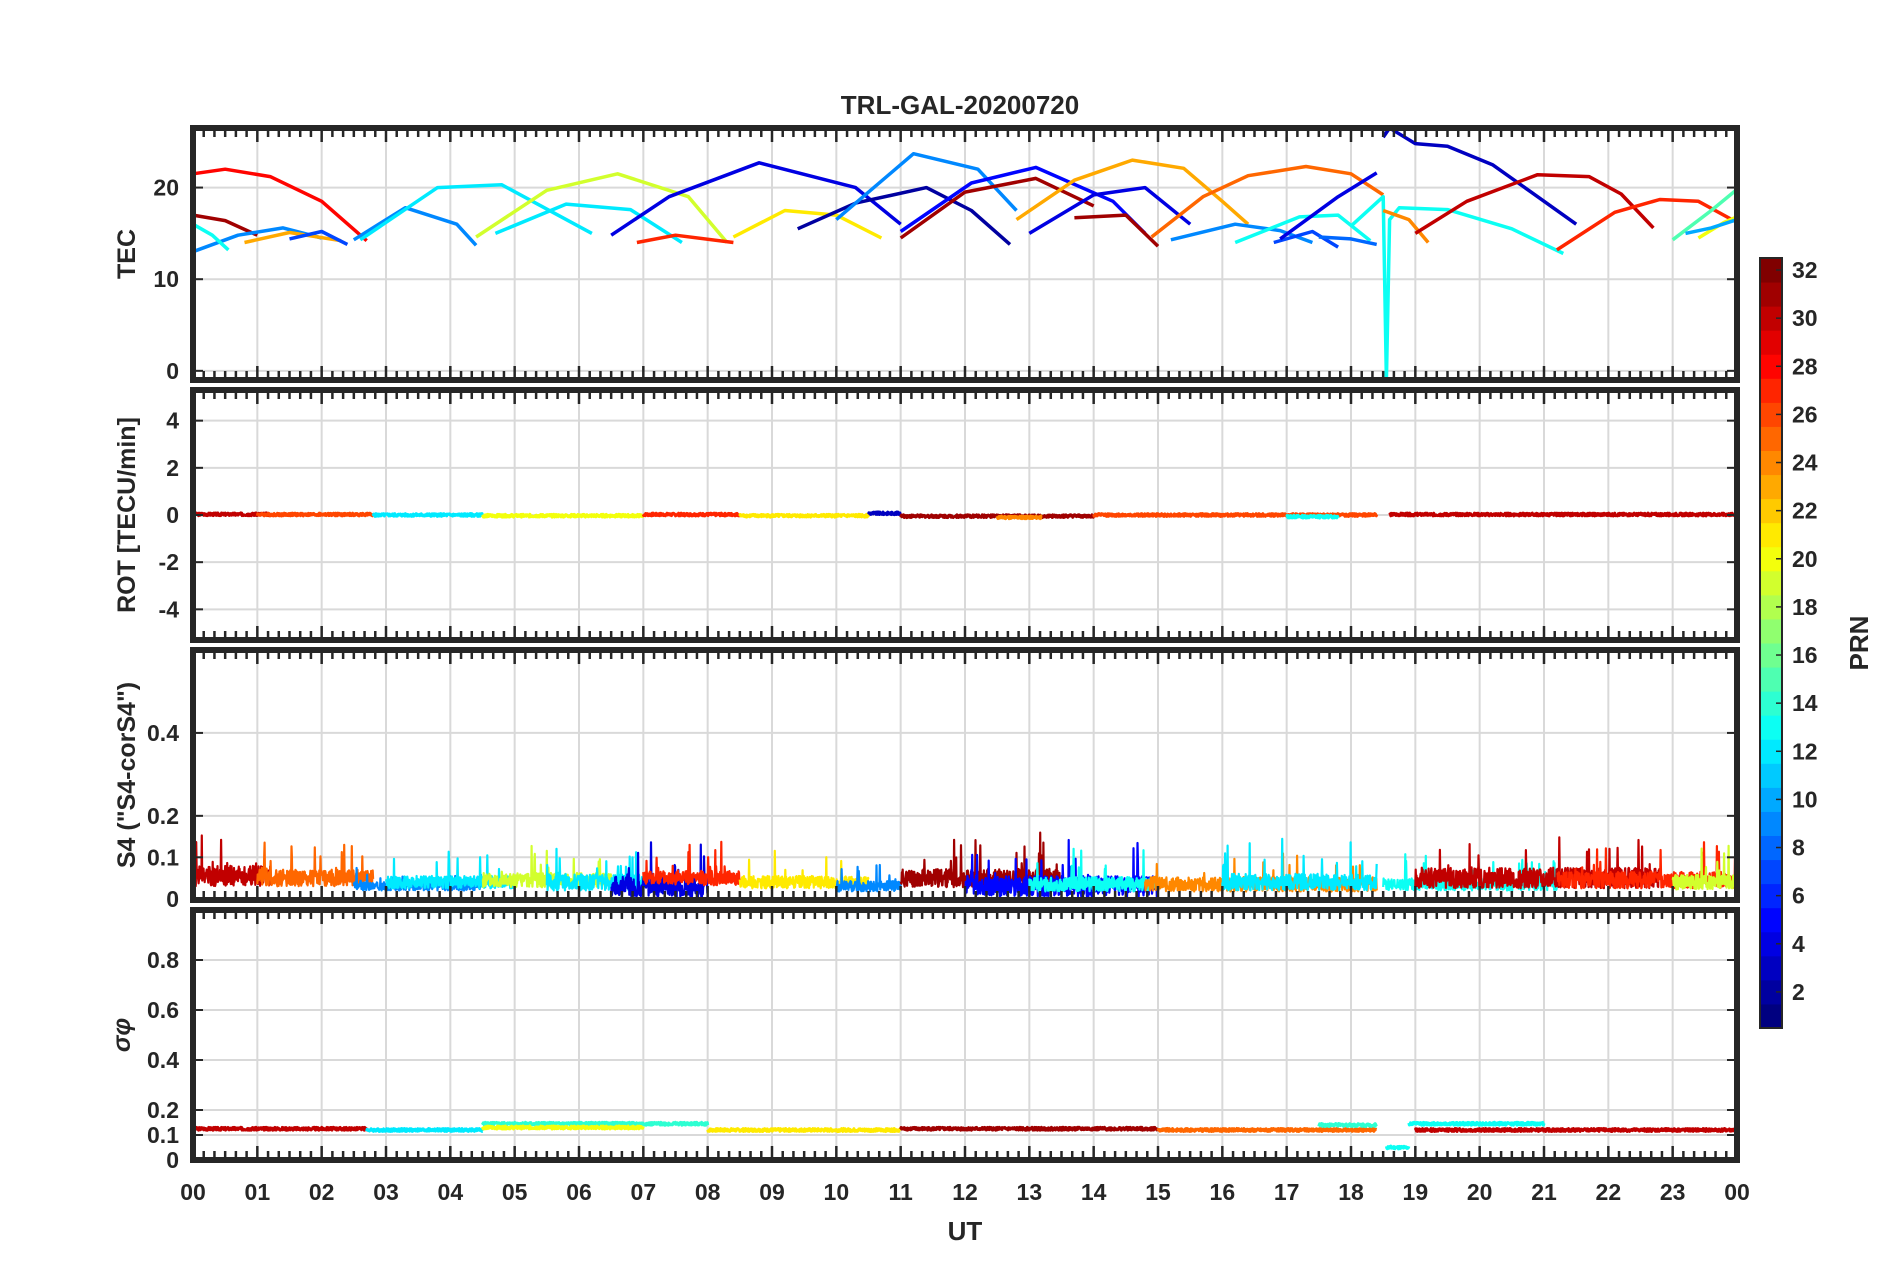 Image resolution: width=1902 pixels, height=1272 pixels. I want to click on panel-rot-yticks: -4 -2 0 2 4, so click(948, 515).